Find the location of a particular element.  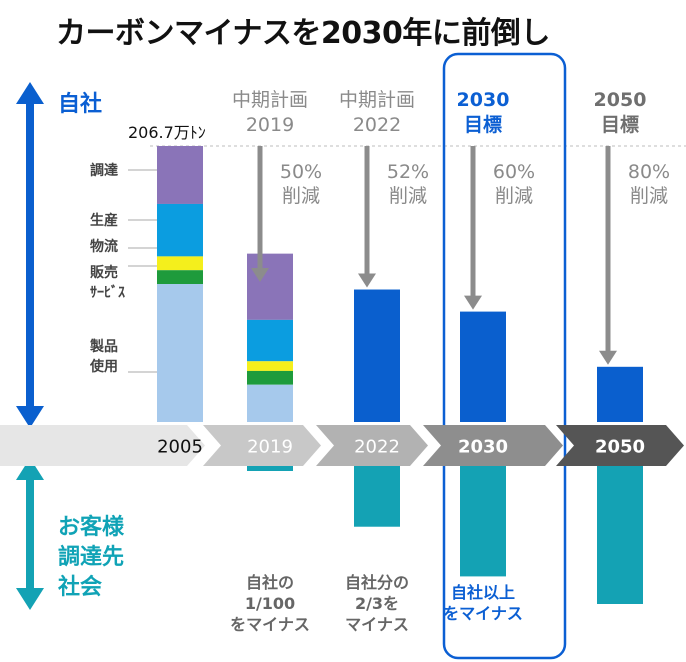

customer-note-line: 2/3を is located at coordinates (377, 603).